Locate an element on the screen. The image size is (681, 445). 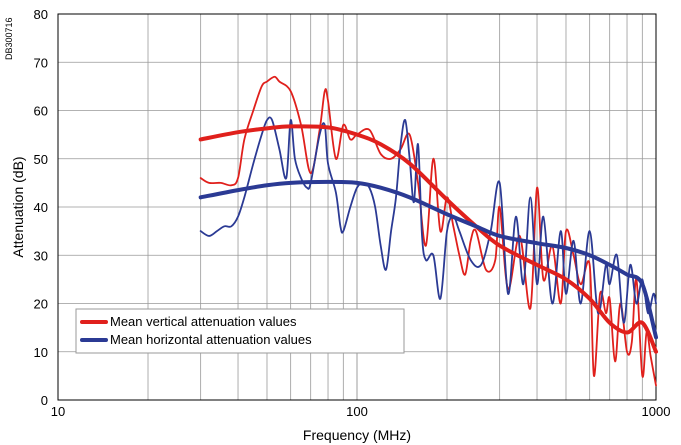
y-tick-label: 50 is located at coordinates (41, 159).